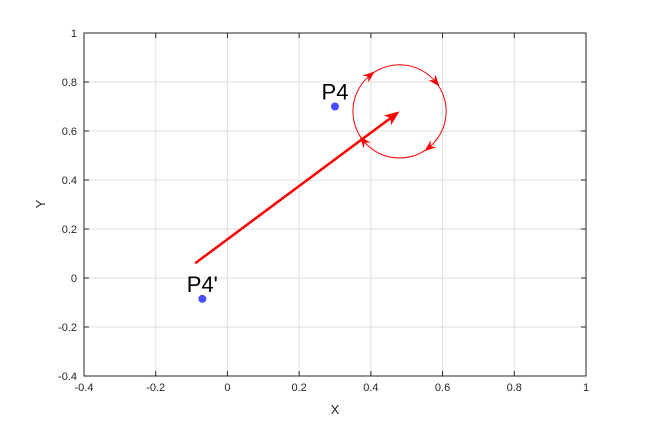  I want to click on rotation-path, so click(399, 111).